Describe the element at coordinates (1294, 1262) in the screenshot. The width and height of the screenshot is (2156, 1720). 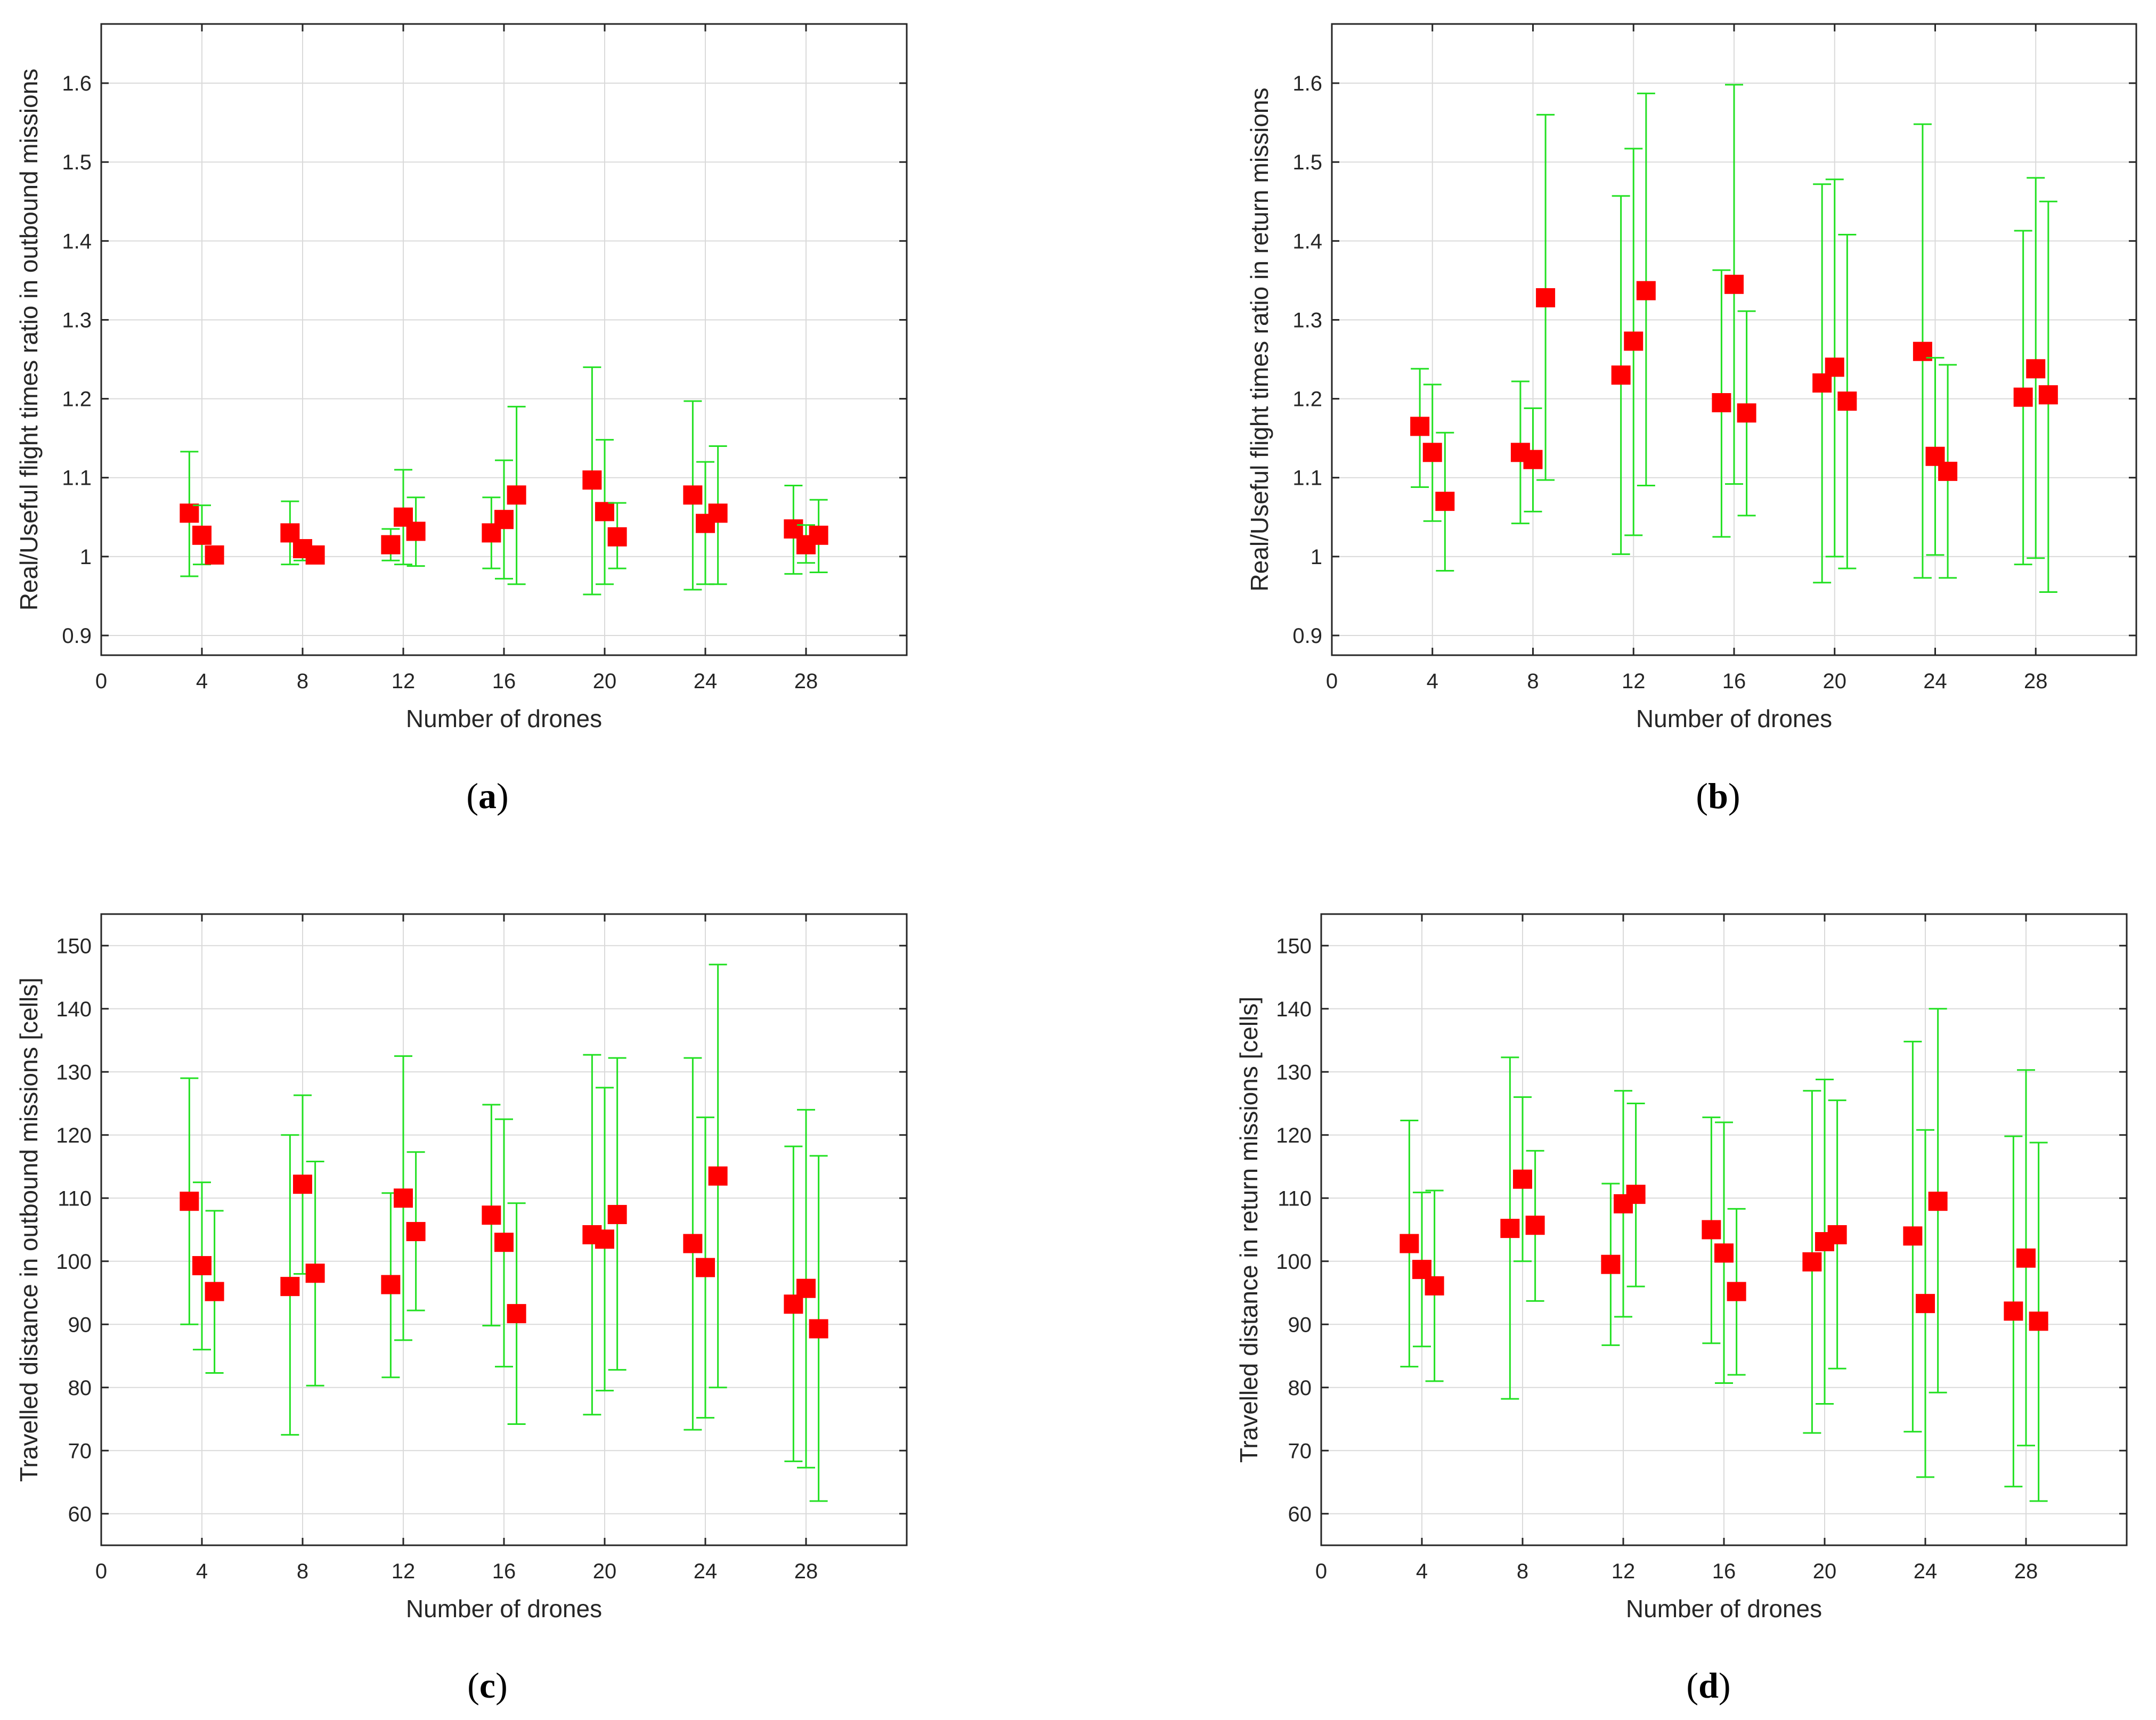
I see `y-tick-label: 100` at that location.